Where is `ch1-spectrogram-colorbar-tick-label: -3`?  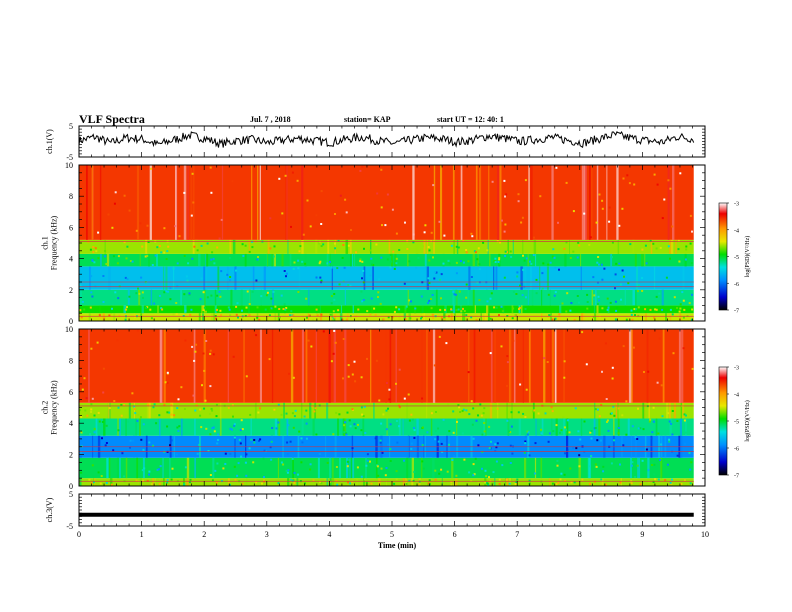 ch1-spectrogram-colorbar-tick-label: -3 is located at coordinates (736, 205).